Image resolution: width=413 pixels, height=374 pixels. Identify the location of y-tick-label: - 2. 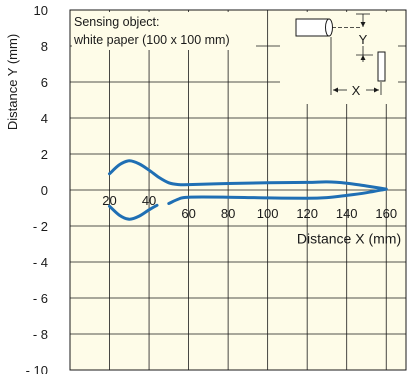
(40, 226).